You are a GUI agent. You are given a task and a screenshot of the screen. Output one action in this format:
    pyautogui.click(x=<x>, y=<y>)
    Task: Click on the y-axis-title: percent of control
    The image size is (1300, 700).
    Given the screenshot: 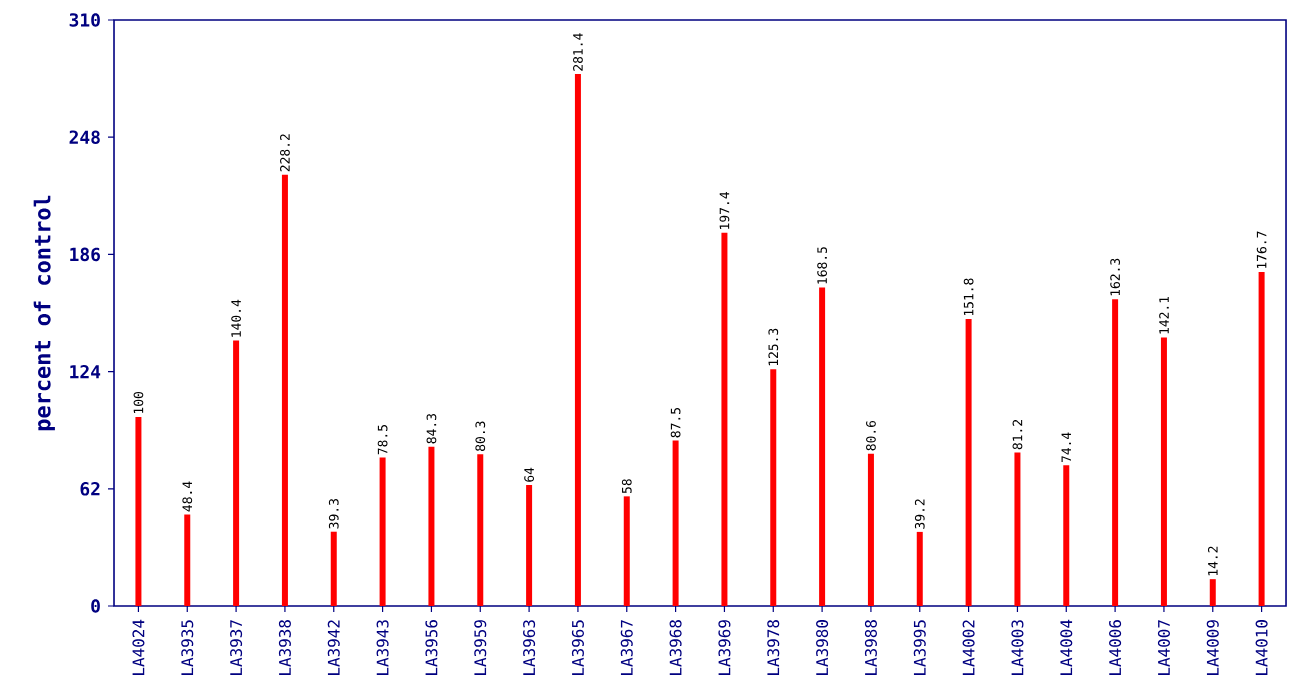 What is the action you would take?
    pyautogui.click(x=44, y=313)
    